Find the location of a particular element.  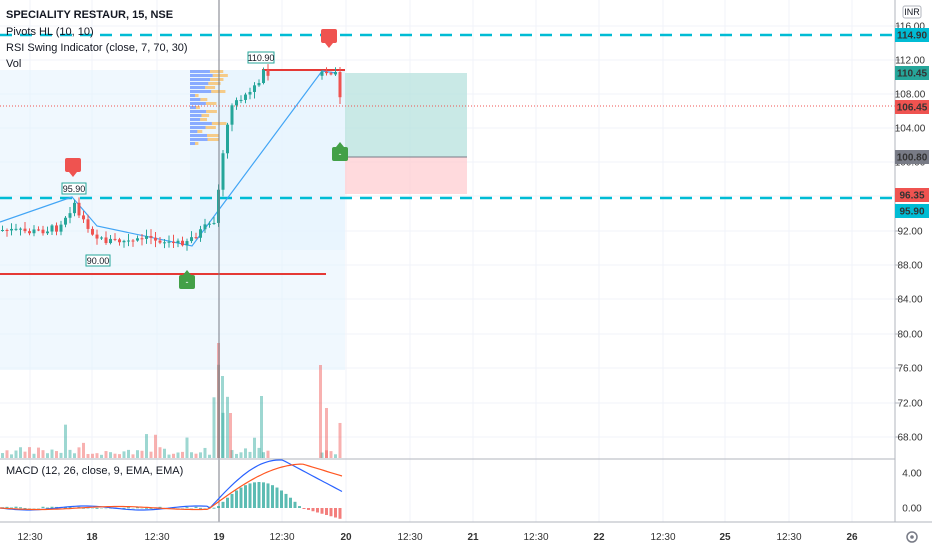

svg-text: 110.90 is located at coordinates (261, 58).